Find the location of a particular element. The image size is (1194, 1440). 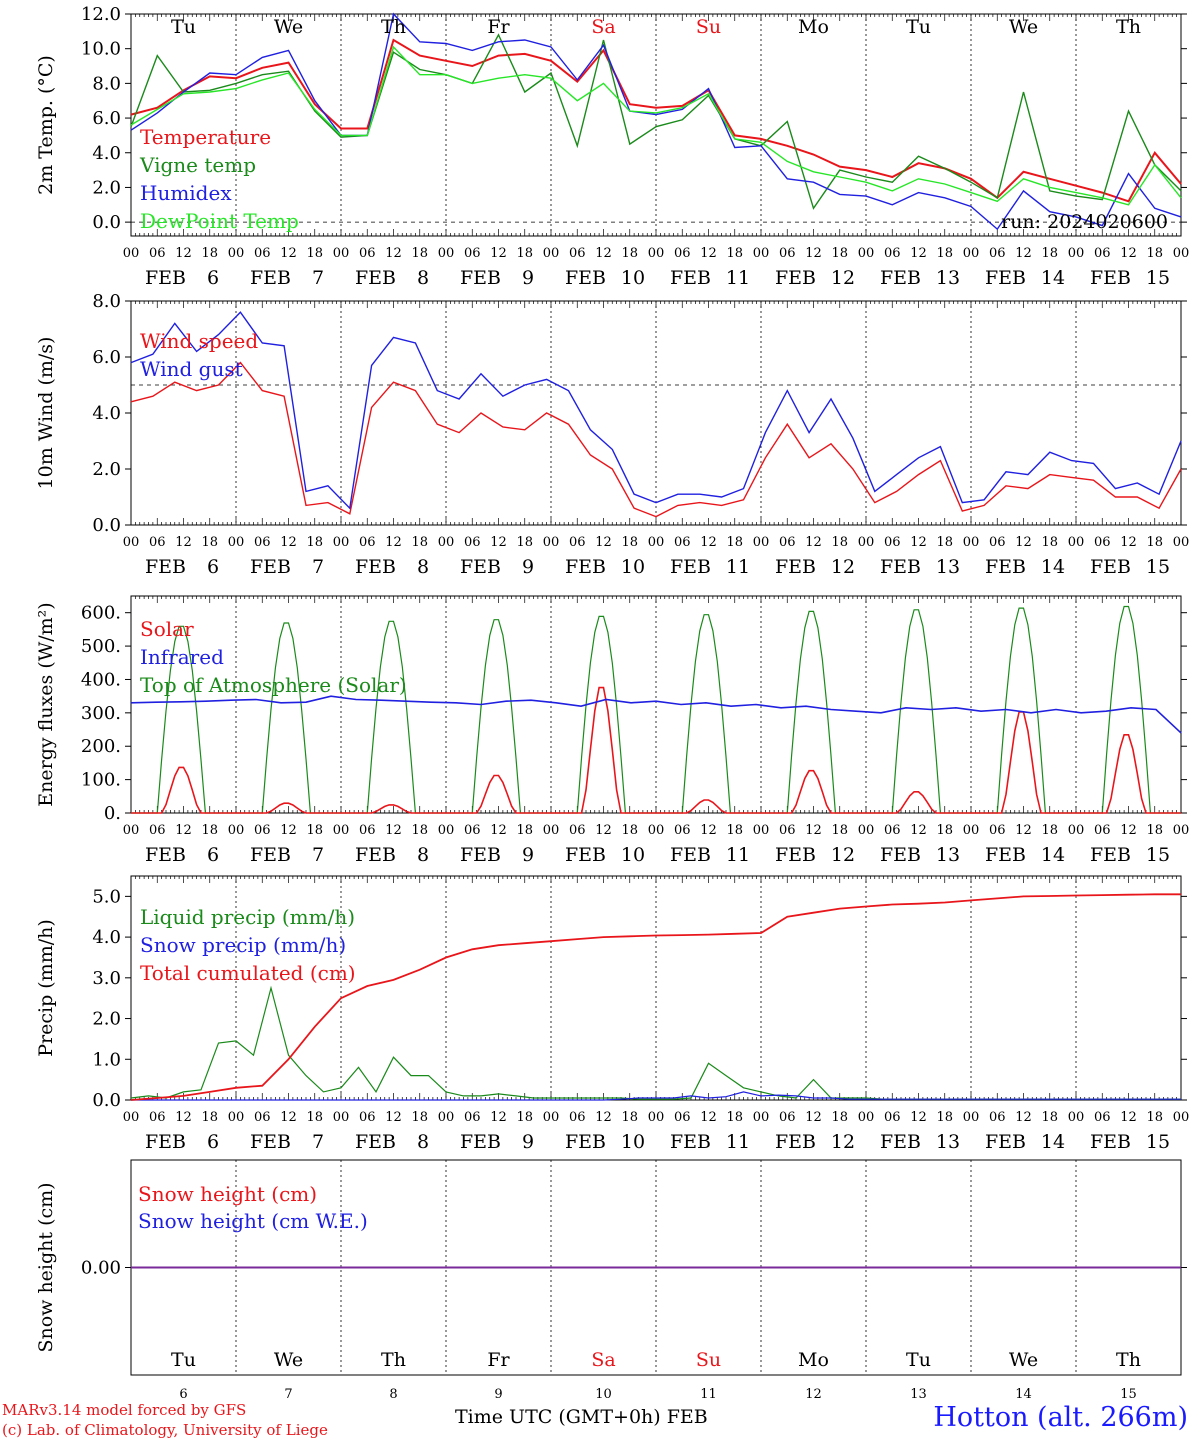

legend-entry: Snow precip (mm/h) is located at coordinates (243, 945).